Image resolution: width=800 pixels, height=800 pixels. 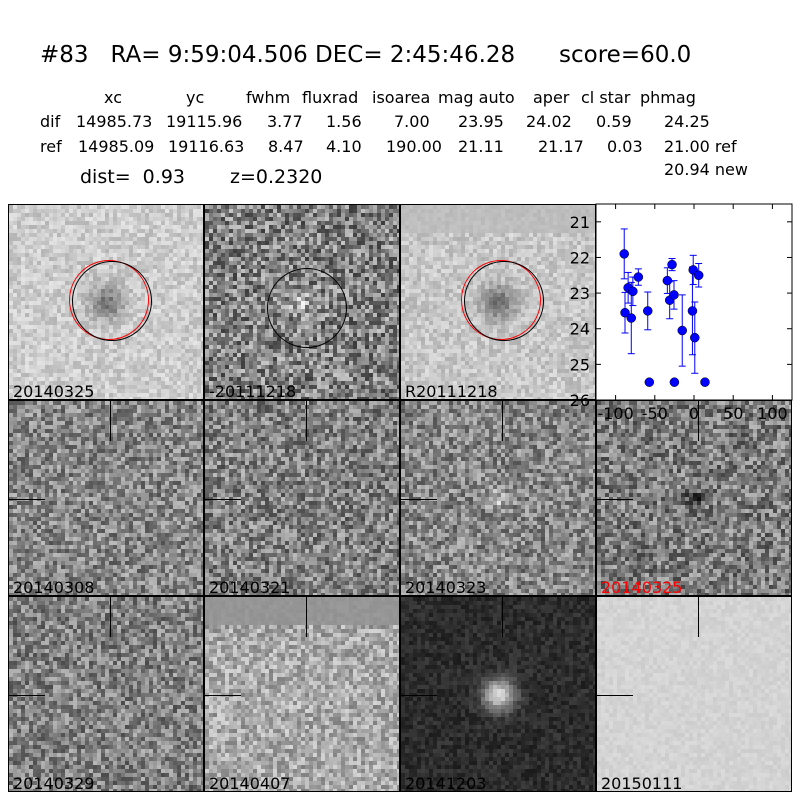 I want to click on table-cell: 0.03, so click(x=625, y=146).